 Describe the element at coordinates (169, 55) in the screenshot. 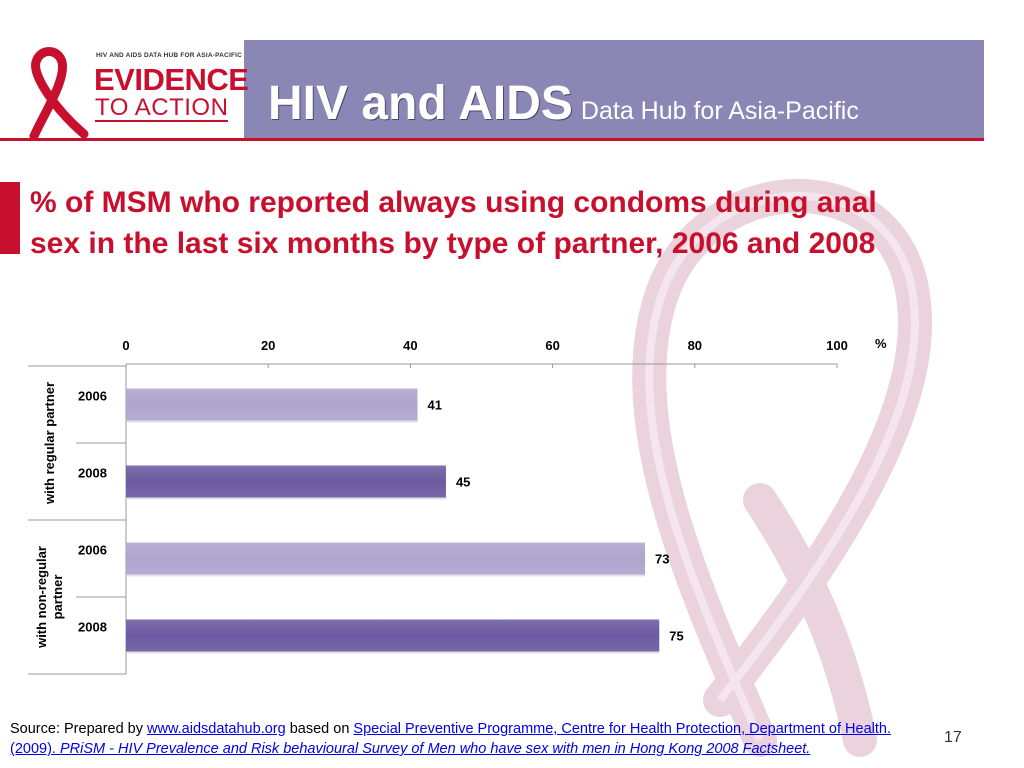

I see `logo-tagline: HIV AND AIDS DATA HUB FOR ASIA-PACIFIC` at that location.